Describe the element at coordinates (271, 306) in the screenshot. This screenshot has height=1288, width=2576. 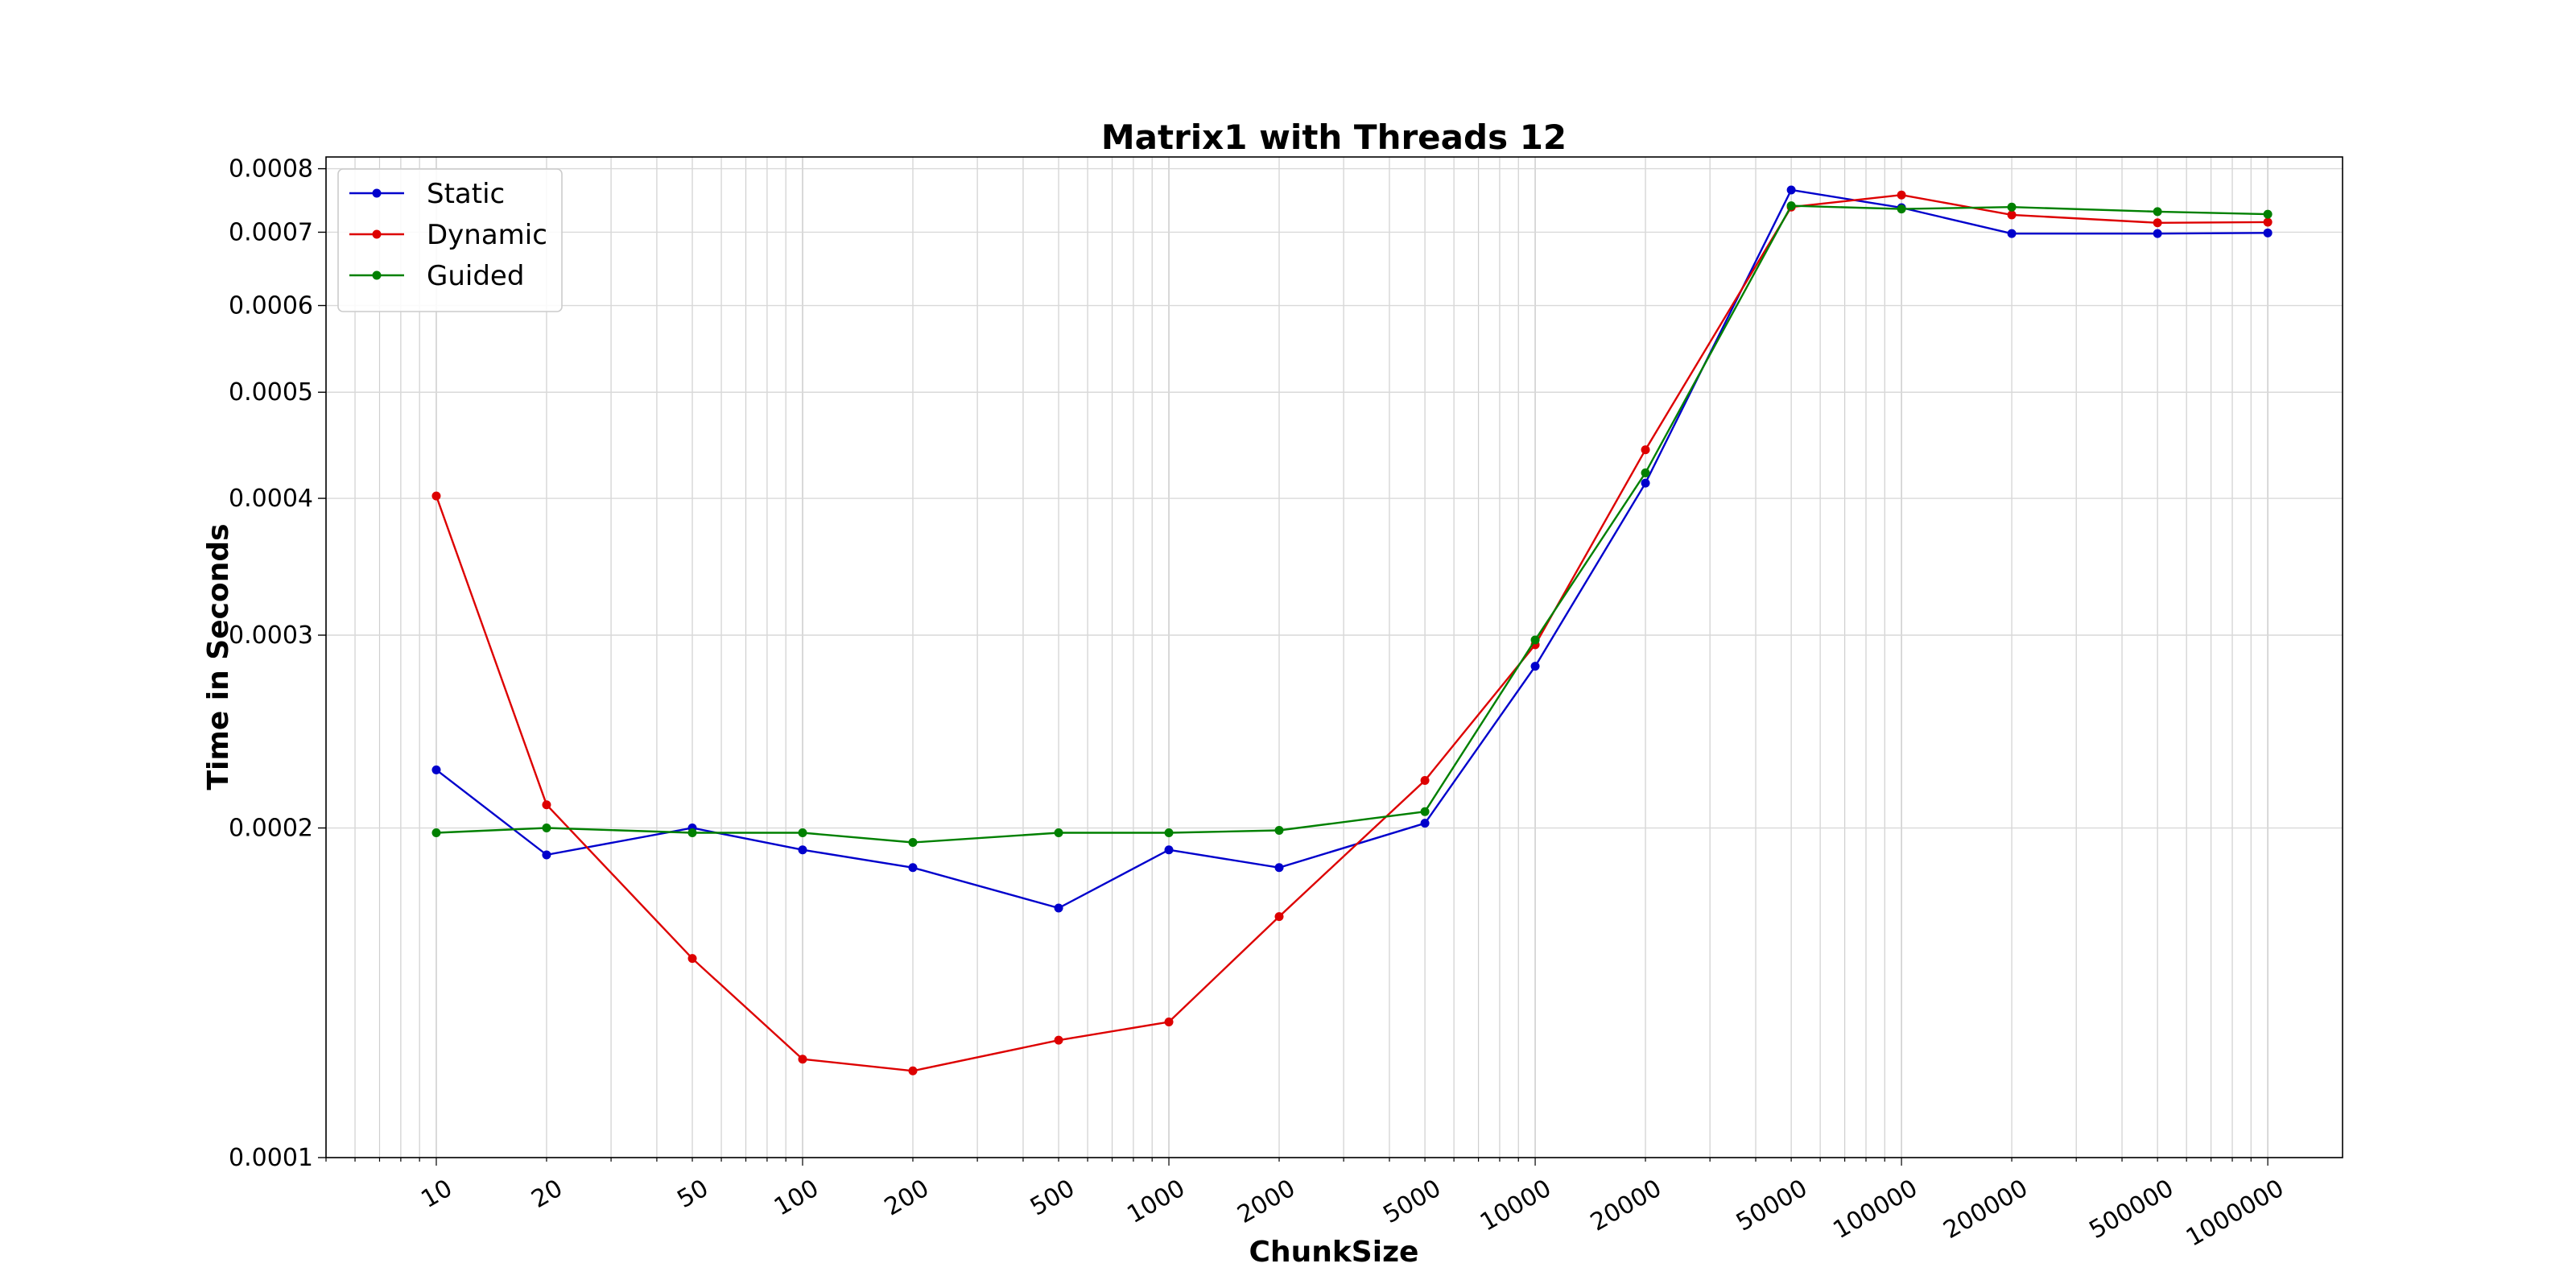
I see `y-tick-label: 0.0006` at that location.